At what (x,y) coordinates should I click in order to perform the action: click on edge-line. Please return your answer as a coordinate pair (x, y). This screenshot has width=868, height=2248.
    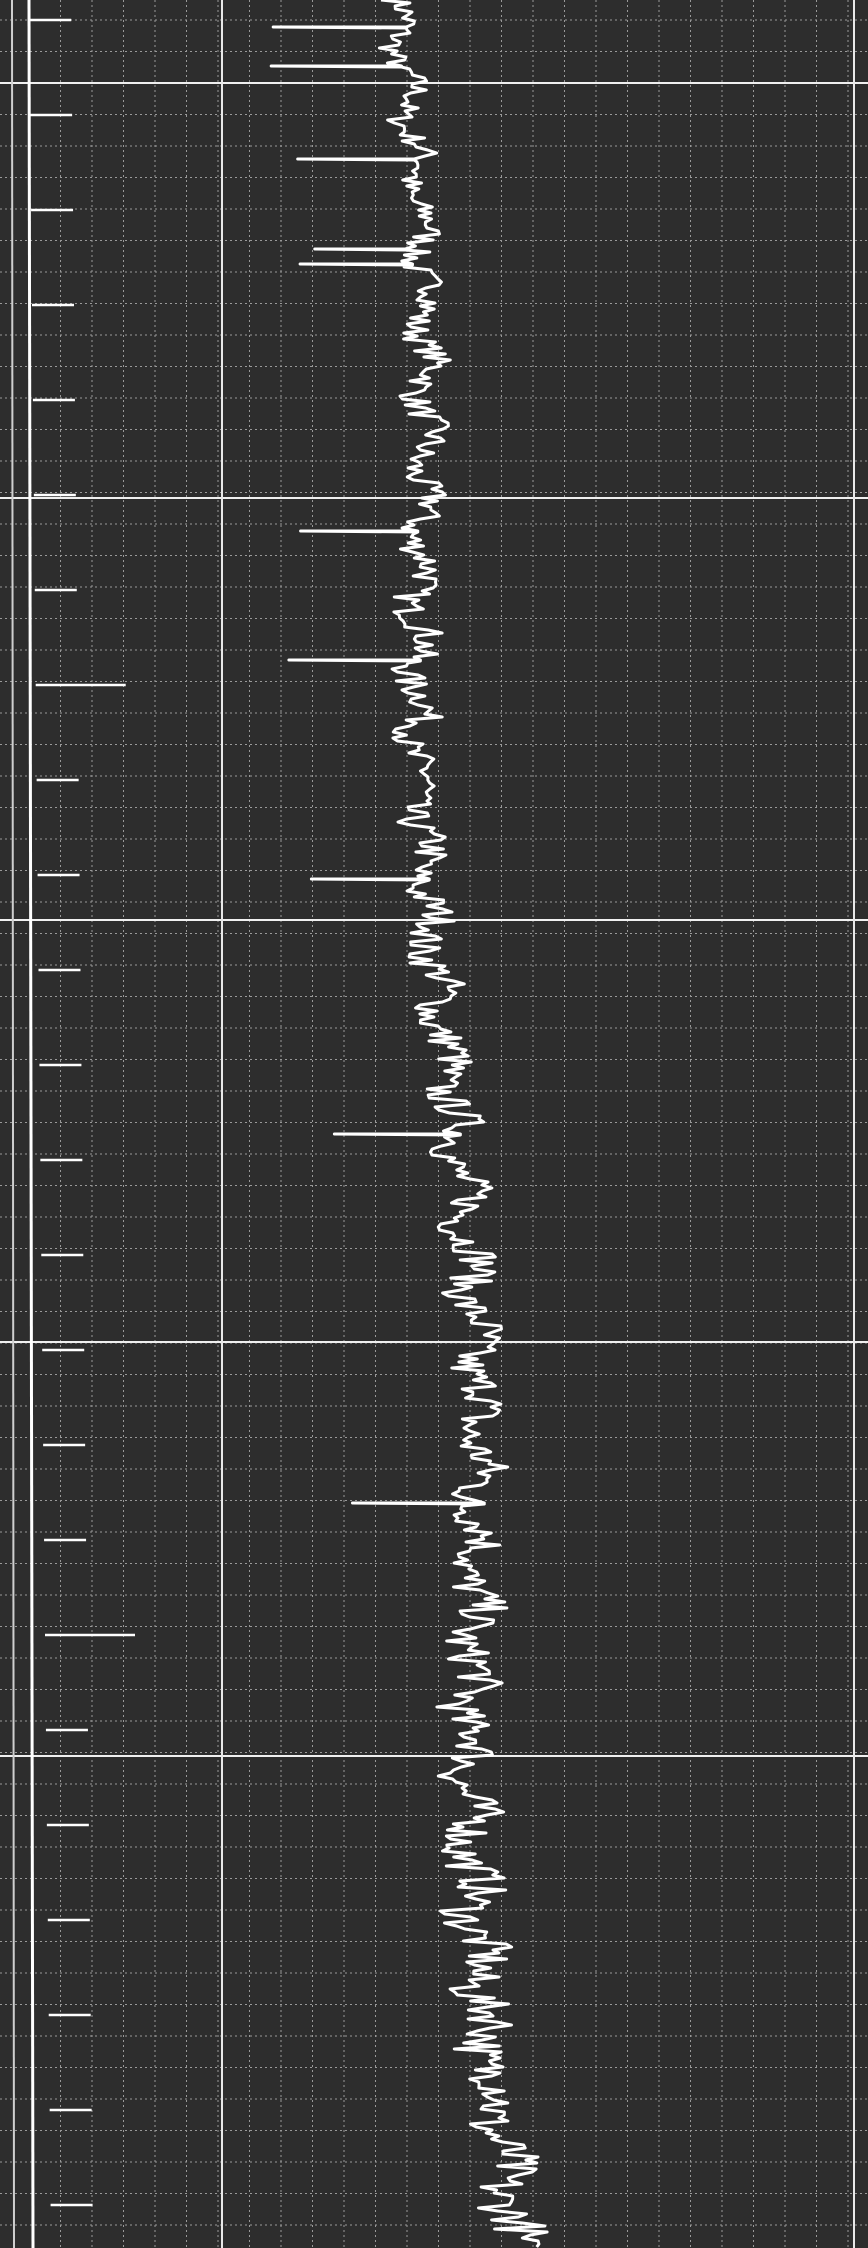
    Looking at the image, I should click on (13, 1124).